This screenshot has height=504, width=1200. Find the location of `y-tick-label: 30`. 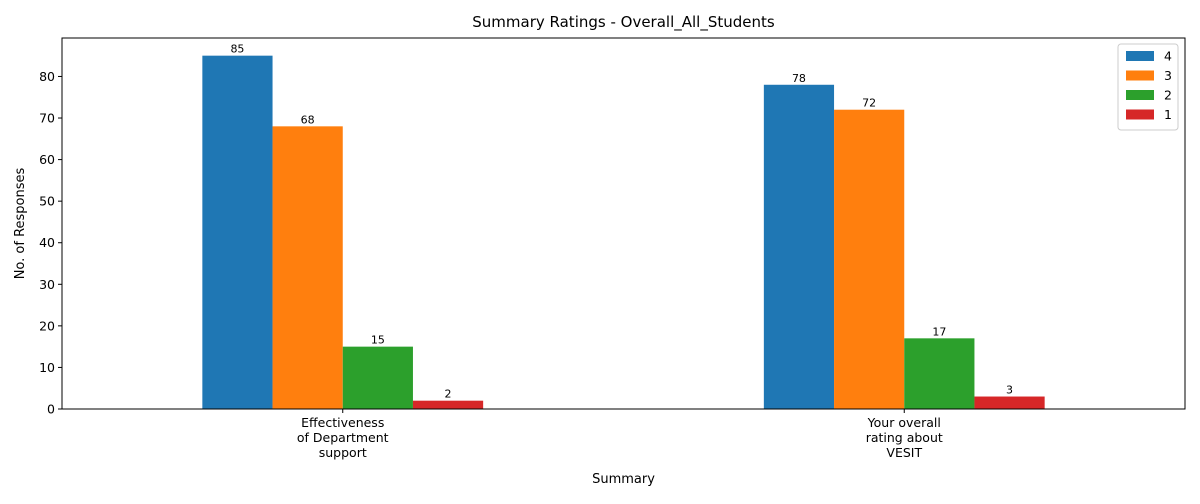

y-tick-label: 30 is located at coordinates (47, 284).